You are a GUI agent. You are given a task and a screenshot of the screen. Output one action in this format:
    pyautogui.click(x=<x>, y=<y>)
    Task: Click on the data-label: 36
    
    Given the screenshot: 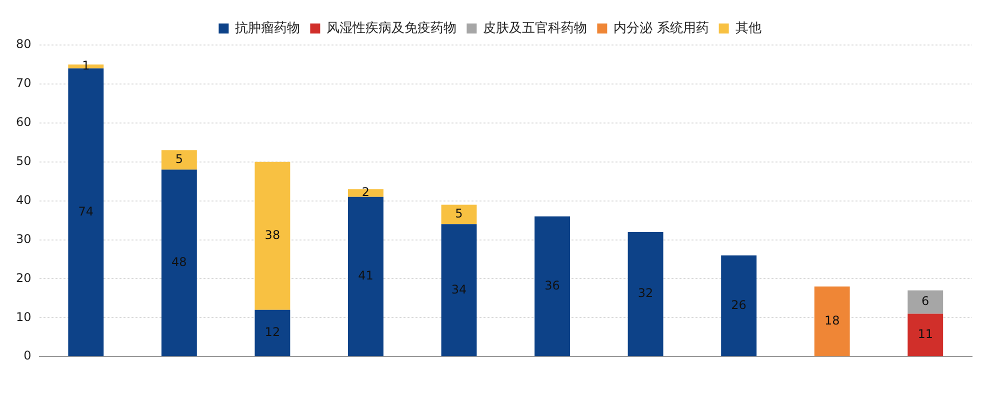 What is the action you would take?
    pyautogui.click(x=552, y=285)
    